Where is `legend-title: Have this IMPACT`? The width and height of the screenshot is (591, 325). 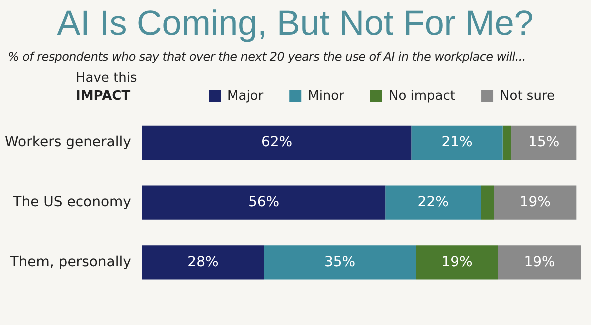 legend-title: Have this IMPACT is located at coordinates (107, 88).